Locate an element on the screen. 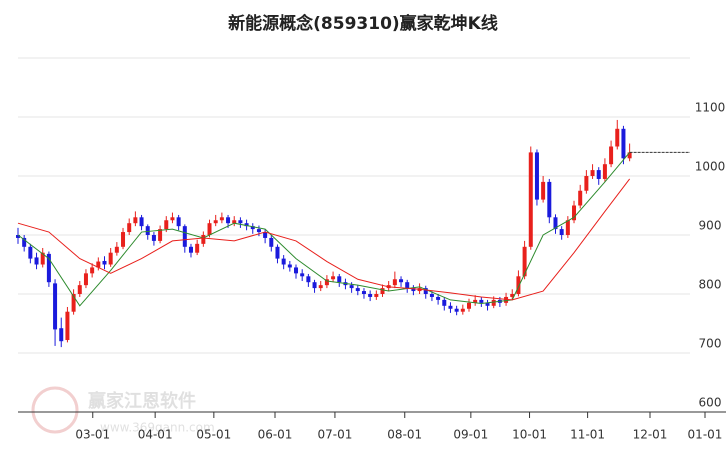 The image size is (726, 450). chart-title: 新能源概念(859310)赢家乾坤K线 is located at coordinates (363, 23).